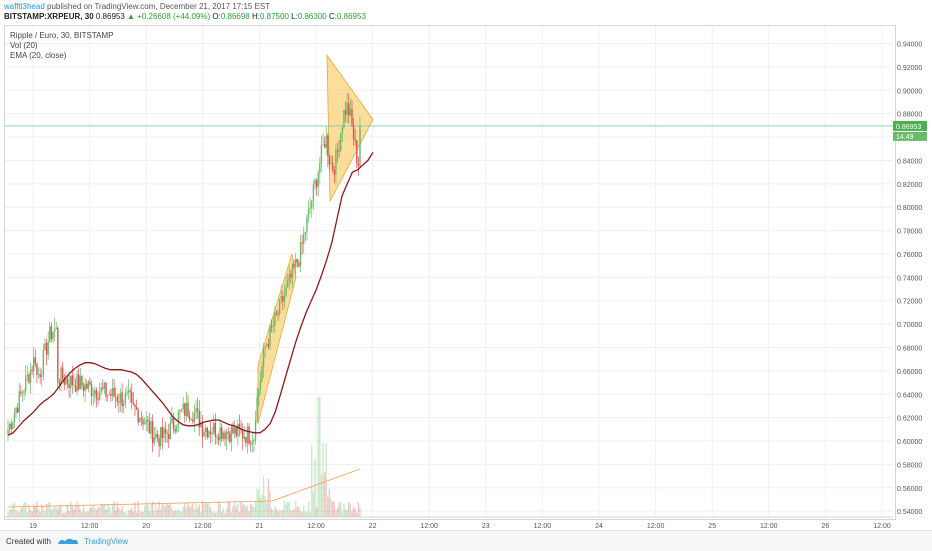  Describe the element at coordinates (909, 232) in the screenshot. I see `price-tick-label: 0.78000` at that location.